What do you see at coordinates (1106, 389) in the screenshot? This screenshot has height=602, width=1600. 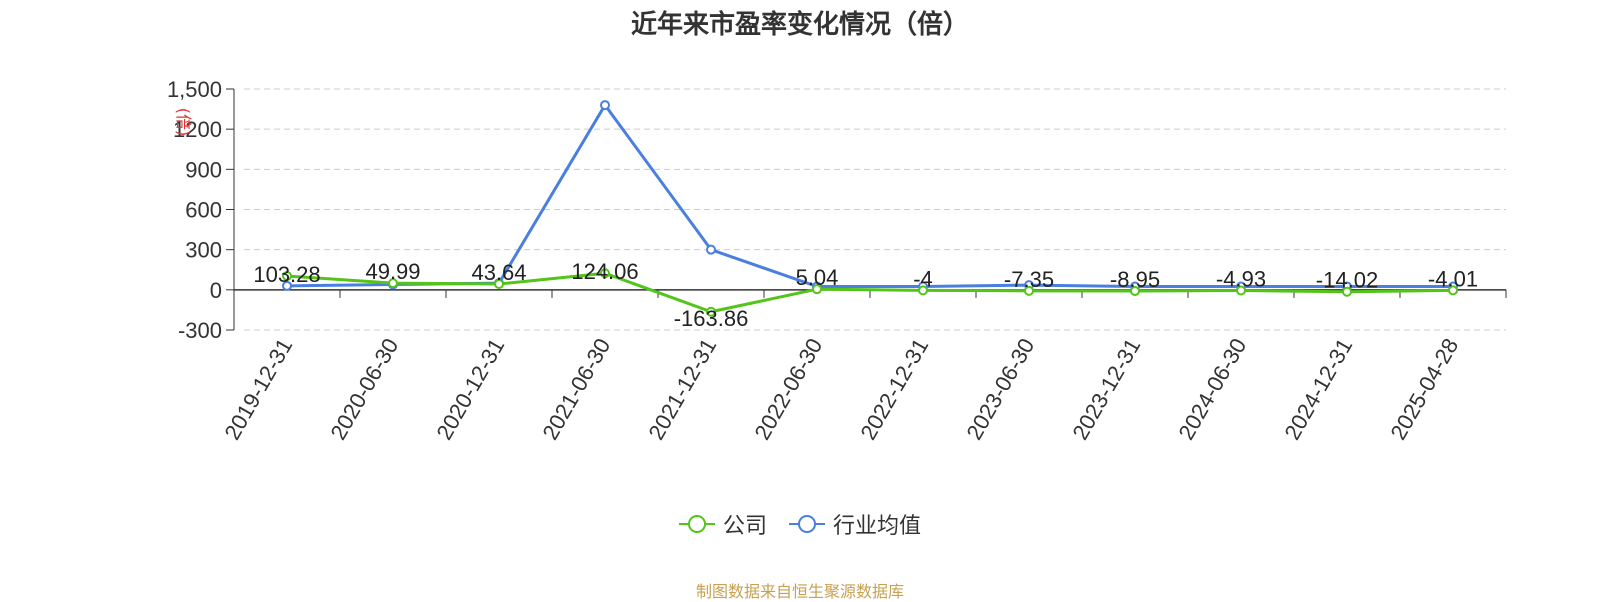 I see `x-tick-label: 2023-12-31` at bounding box center [1106, 389].